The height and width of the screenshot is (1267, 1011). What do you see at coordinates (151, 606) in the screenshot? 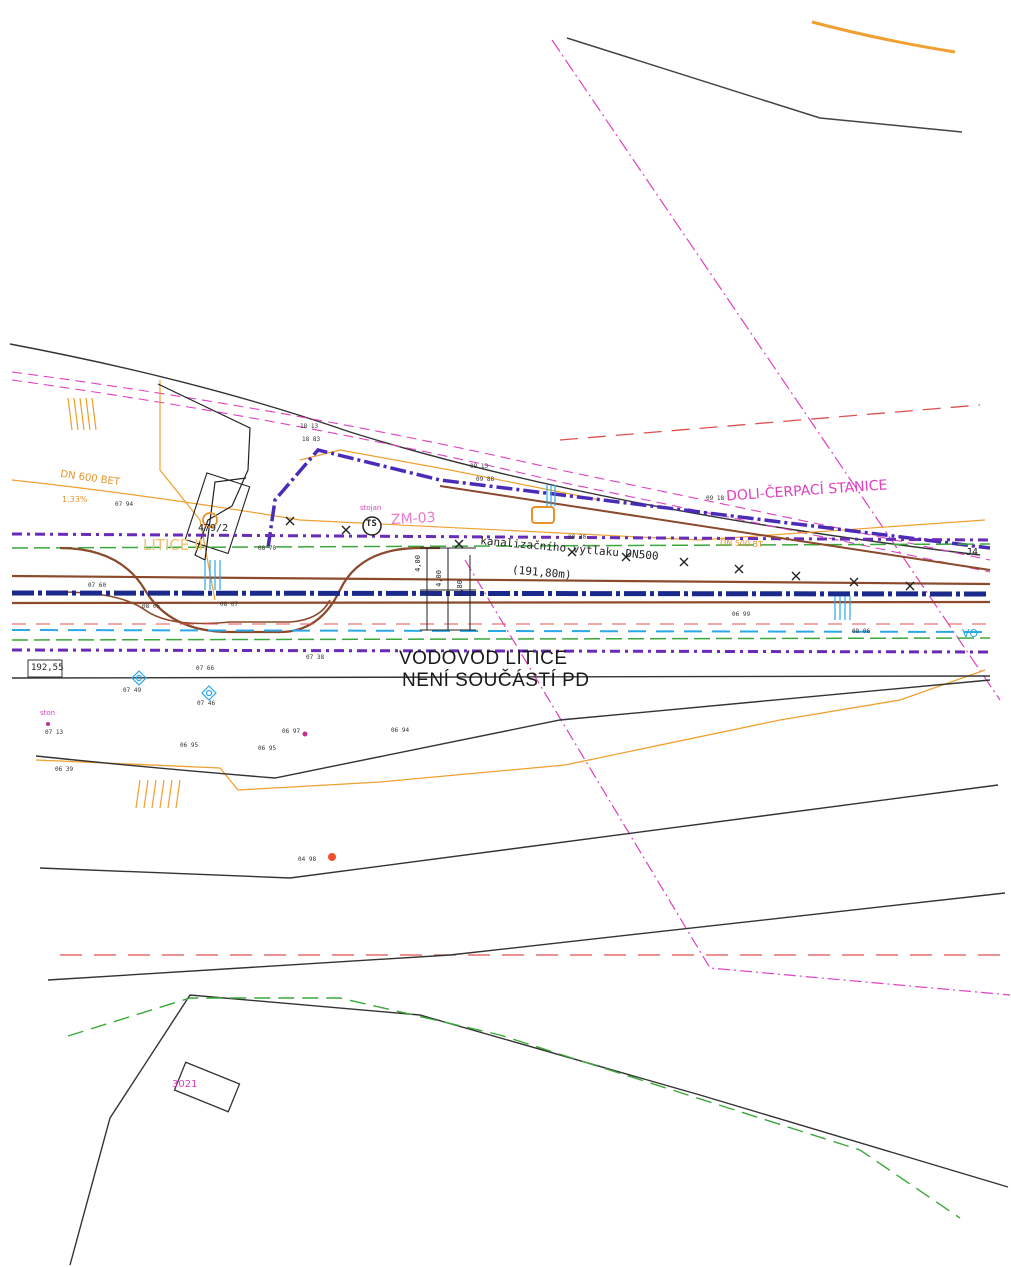
I see `spot-height: 08 05` at bounding box center [151, 606].